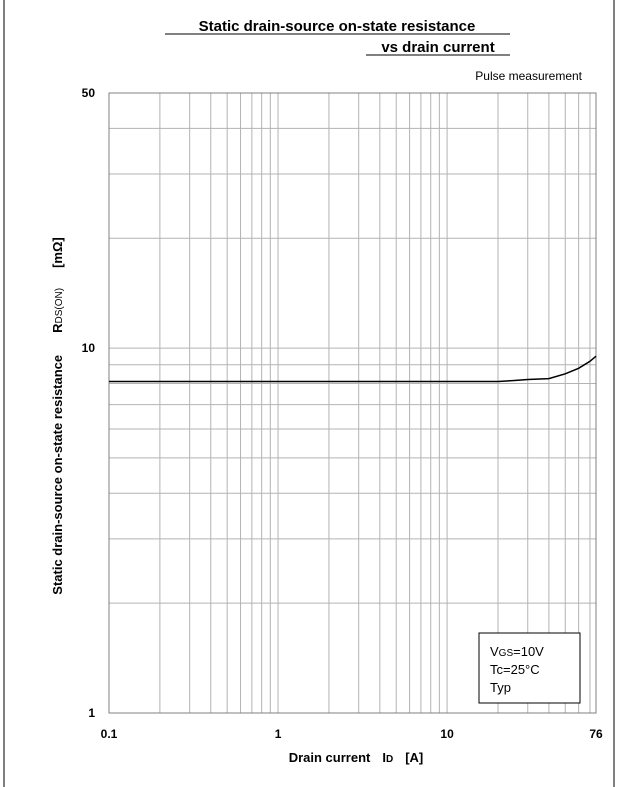 This screenshot has width=619, height=787. I want to click on y-axis-label-text: Static drain-source on-state resistance, so click(57, 475).